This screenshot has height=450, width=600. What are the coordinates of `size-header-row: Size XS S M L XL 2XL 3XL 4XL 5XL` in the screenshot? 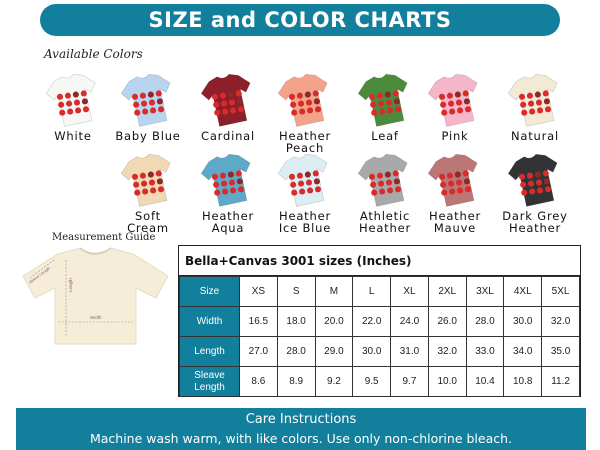 It's located at (379, 291).